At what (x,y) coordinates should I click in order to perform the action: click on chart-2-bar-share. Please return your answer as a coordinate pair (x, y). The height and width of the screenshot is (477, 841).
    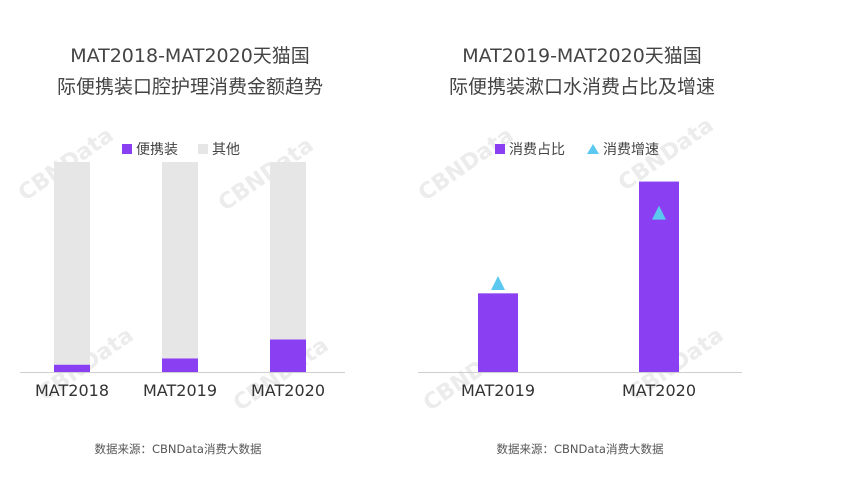
    Looking at the image, I should click on (498, 332).